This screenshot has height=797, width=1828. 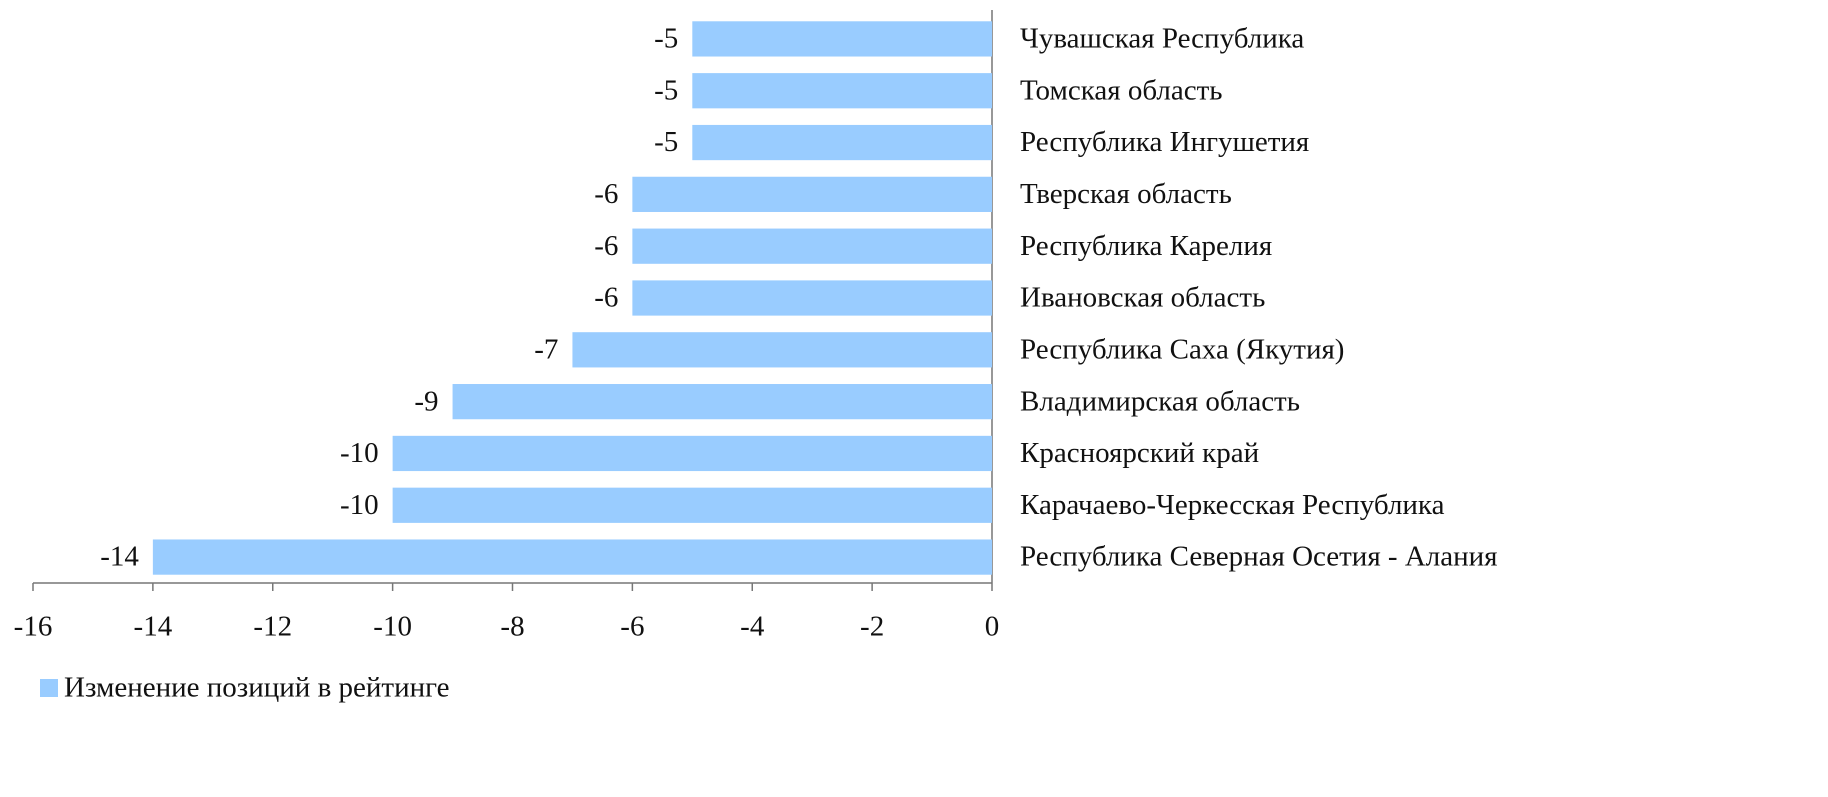 What do you see at coordinates (1139, 453) in the screenshot?
I see `category-label: Красноярский край` at bounding box center [1139, 453].